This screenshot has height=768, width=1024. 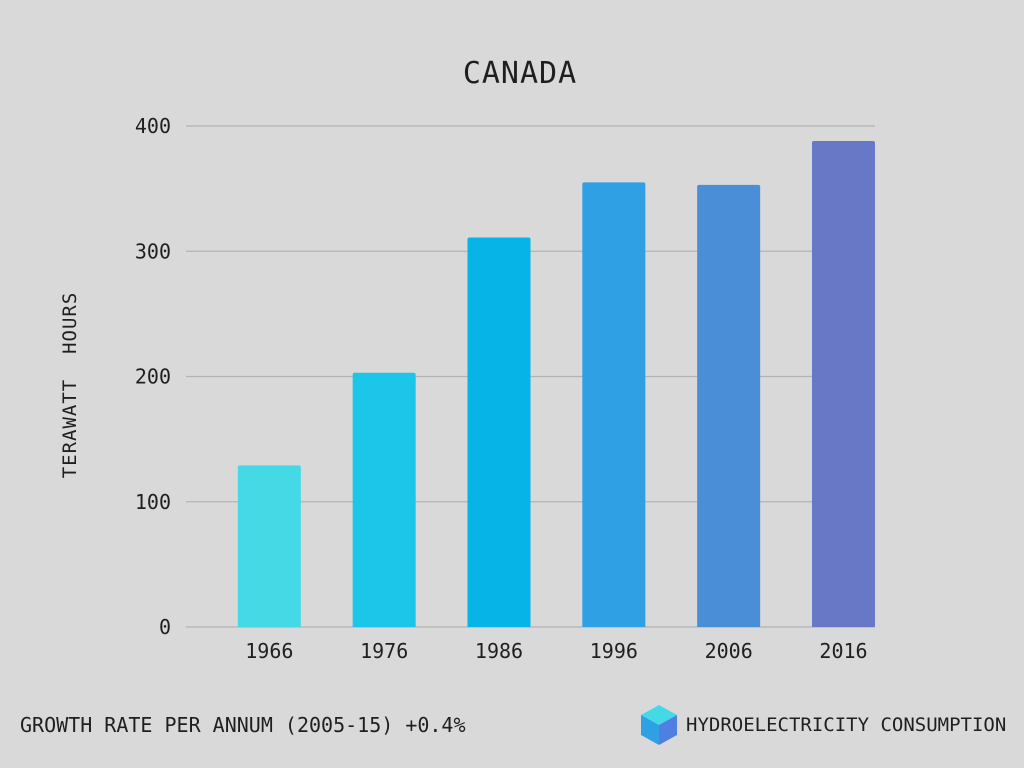 I want to click on x-tick-label: 1966, so click(x=269, y=651).